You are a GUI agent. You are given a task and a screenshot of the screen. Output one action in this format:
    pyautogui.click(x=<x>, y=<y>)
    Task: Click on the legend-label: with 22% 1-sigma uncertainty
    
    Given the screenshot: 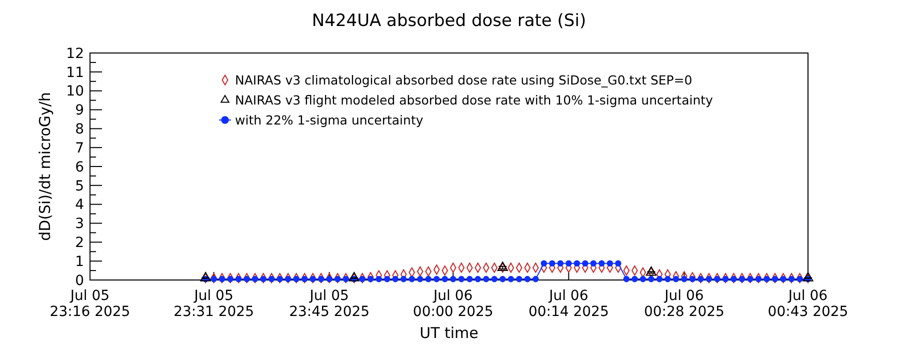 What is the action you would take?
    pyautogui.click(x=329, y=120)
    